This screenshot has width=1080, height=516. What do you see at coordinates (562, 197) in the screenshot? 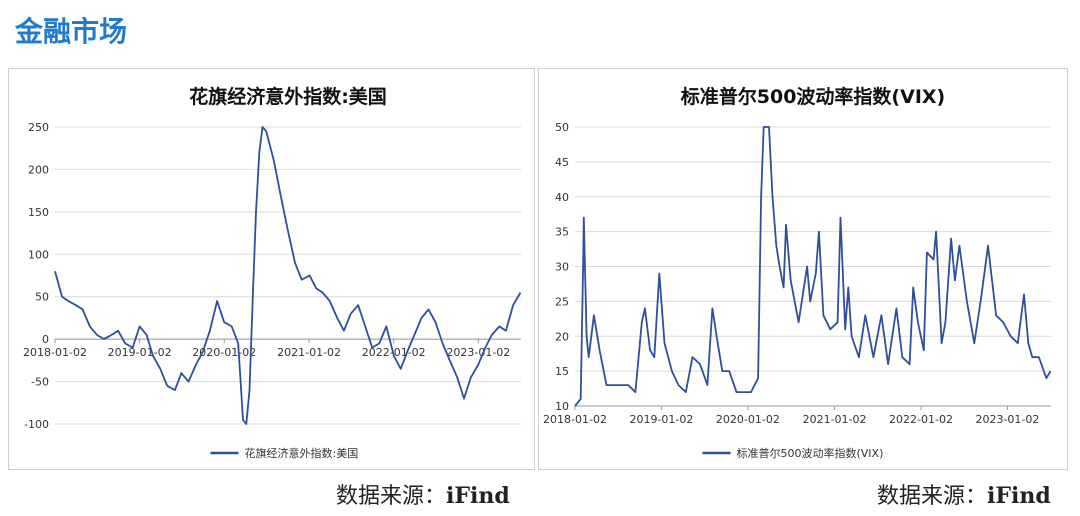
I see `y-tick-label: 40` at bounding box center [562, 197].